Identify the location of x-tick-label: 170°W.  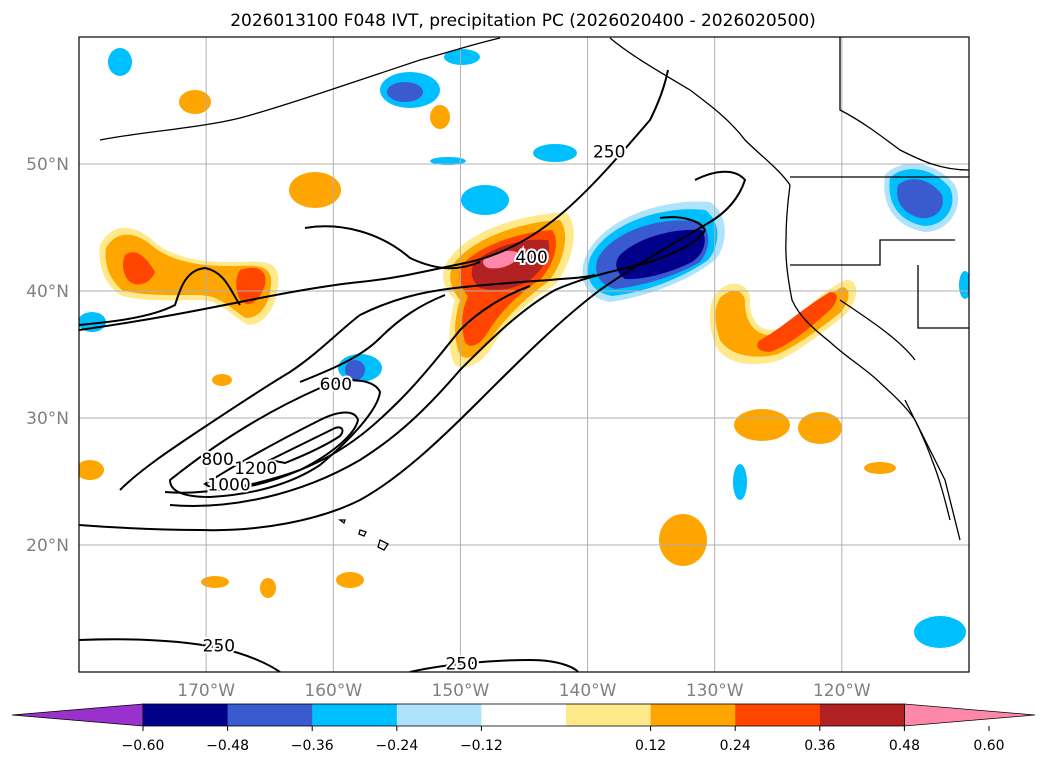
(206, 691).